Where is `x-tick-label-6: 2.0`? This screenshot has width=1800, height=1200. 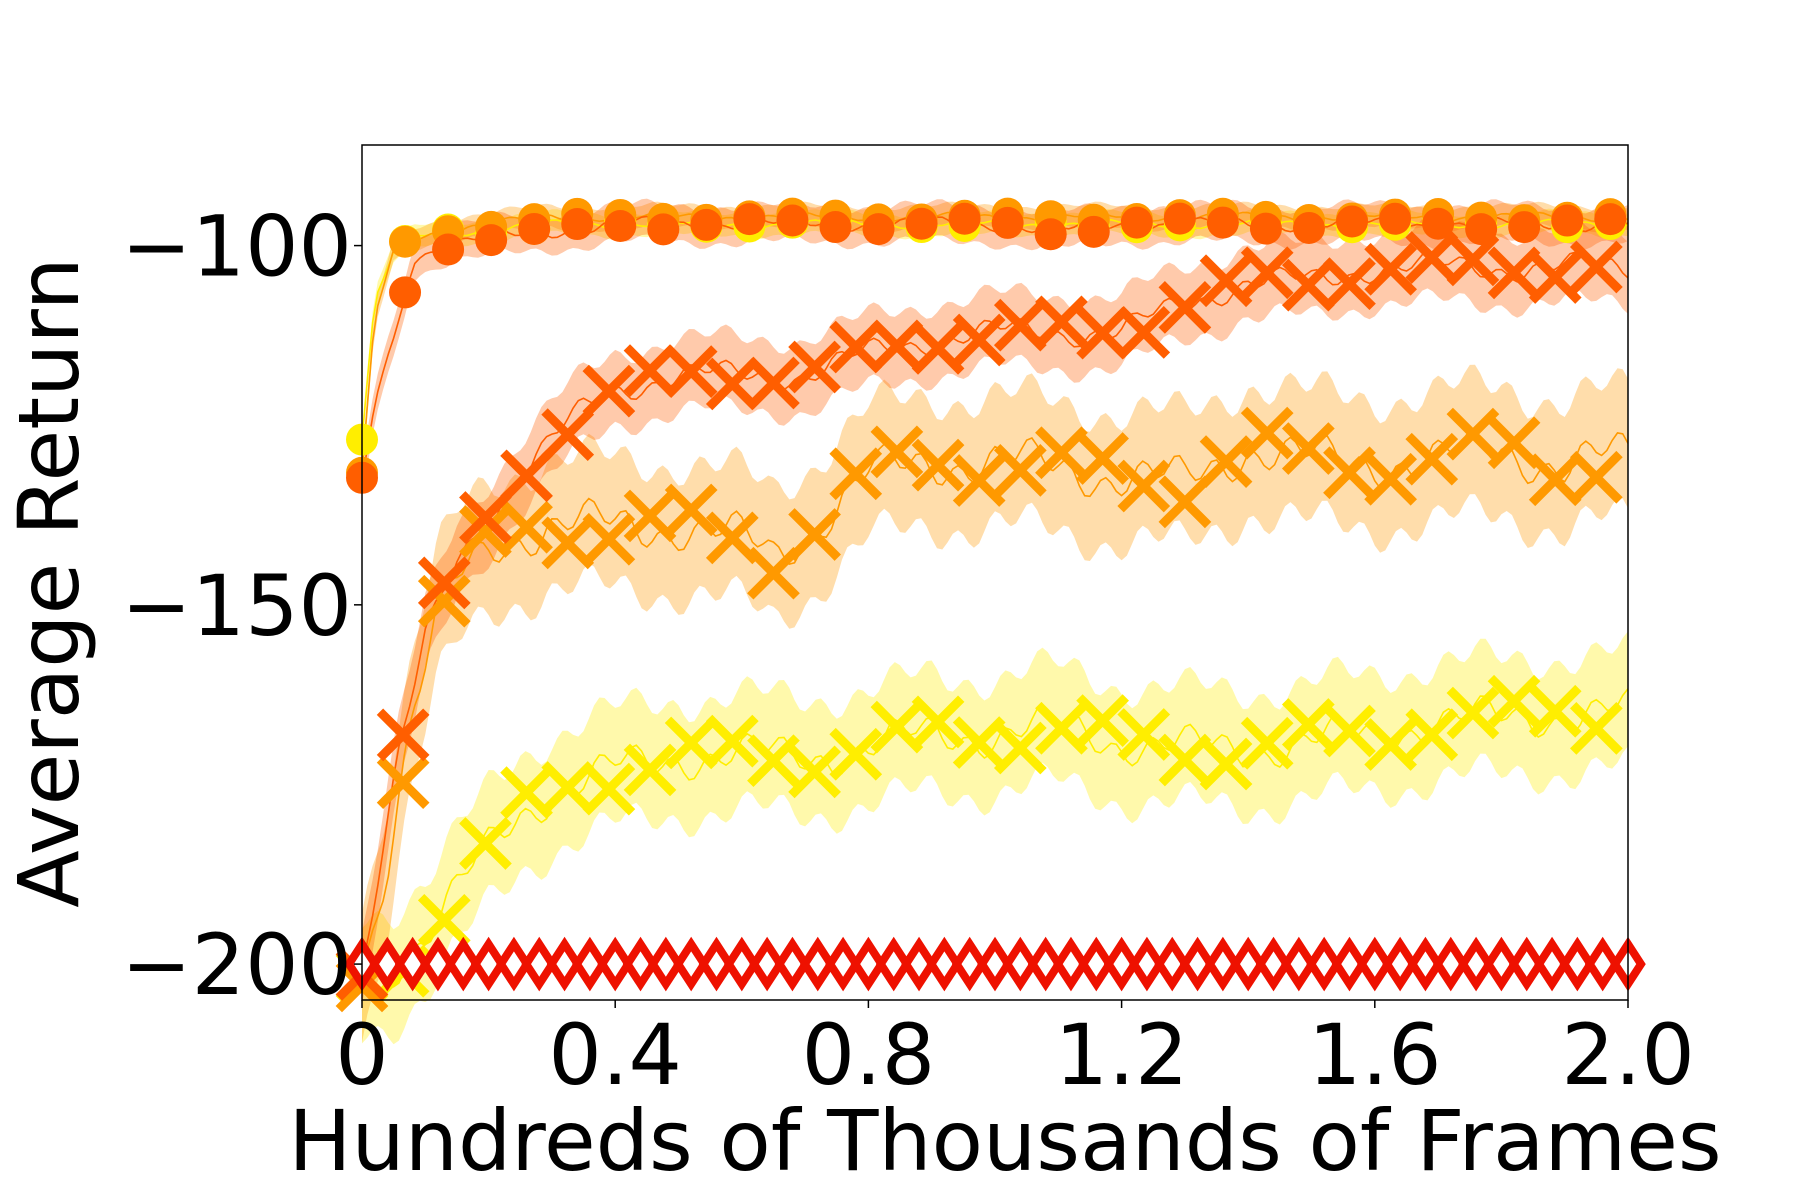 x-tick-label-6: 2.0 is located at coordinates (1628, 1055).